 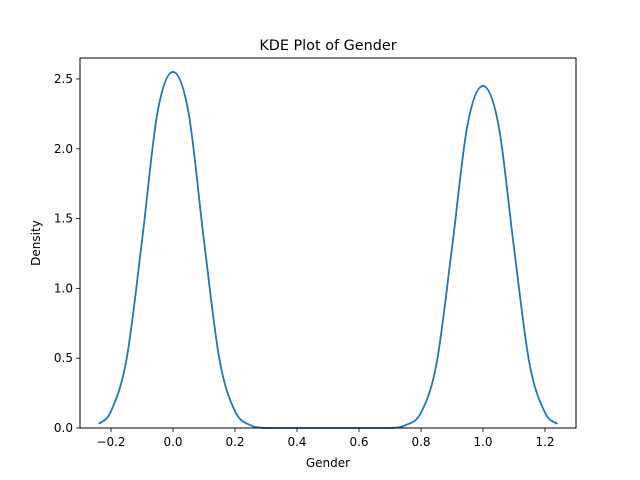 What do you see at coordinates (296, 442) in the screenshot?
I see `x-tick-label: 0.4` at bounding box center [296, 442].